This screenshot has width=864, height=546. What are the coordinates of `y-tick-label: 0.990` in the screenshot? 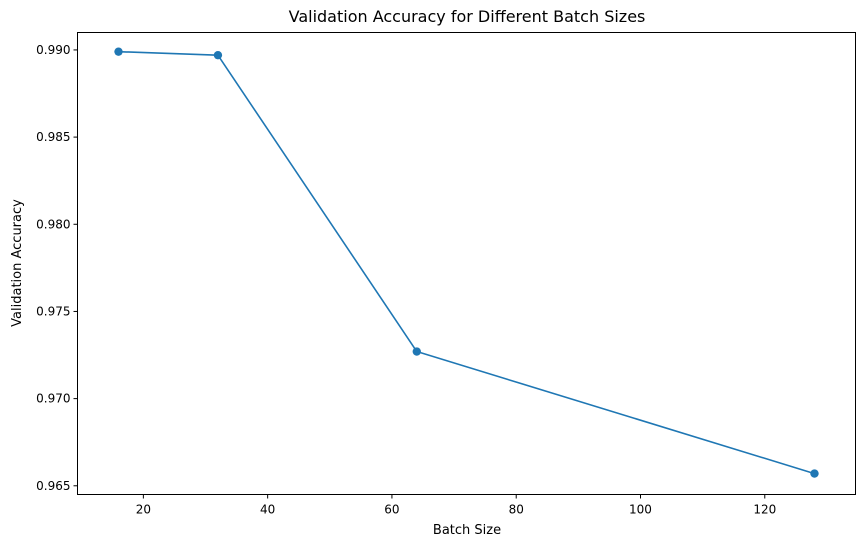 It's located at (53, 50).